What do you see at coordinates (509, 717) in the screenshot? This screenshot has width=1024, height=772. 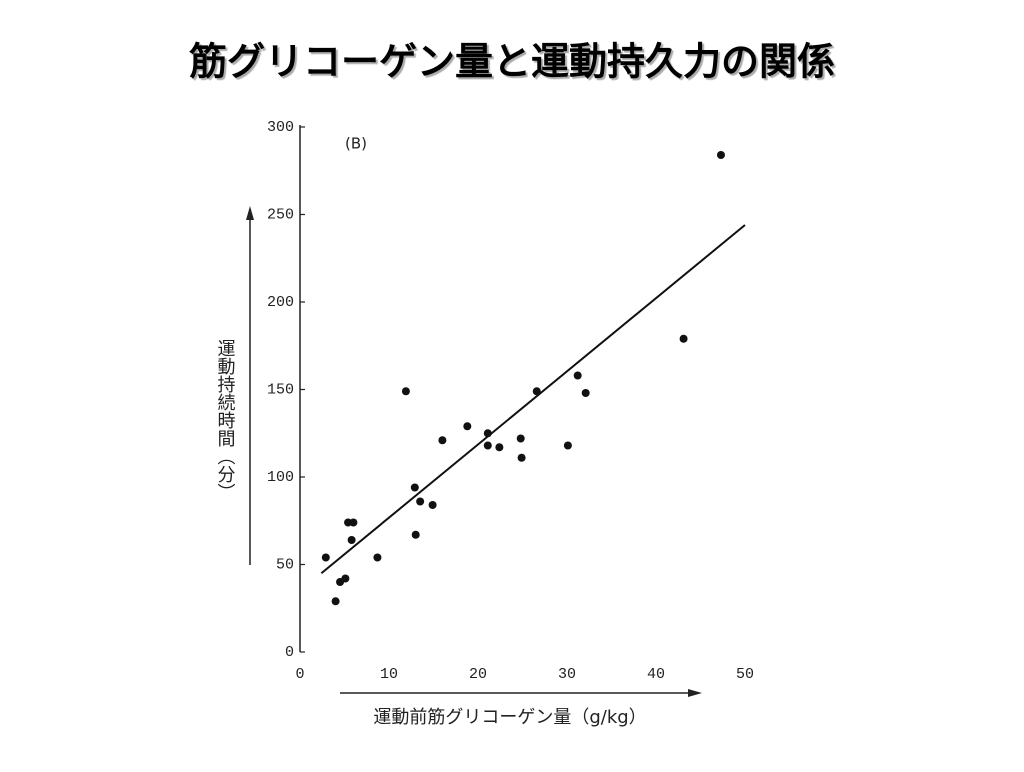 I see `x-axis-label: 運動前筋グリコーゲン量（g/kg）` at bounding box center [509, 717].